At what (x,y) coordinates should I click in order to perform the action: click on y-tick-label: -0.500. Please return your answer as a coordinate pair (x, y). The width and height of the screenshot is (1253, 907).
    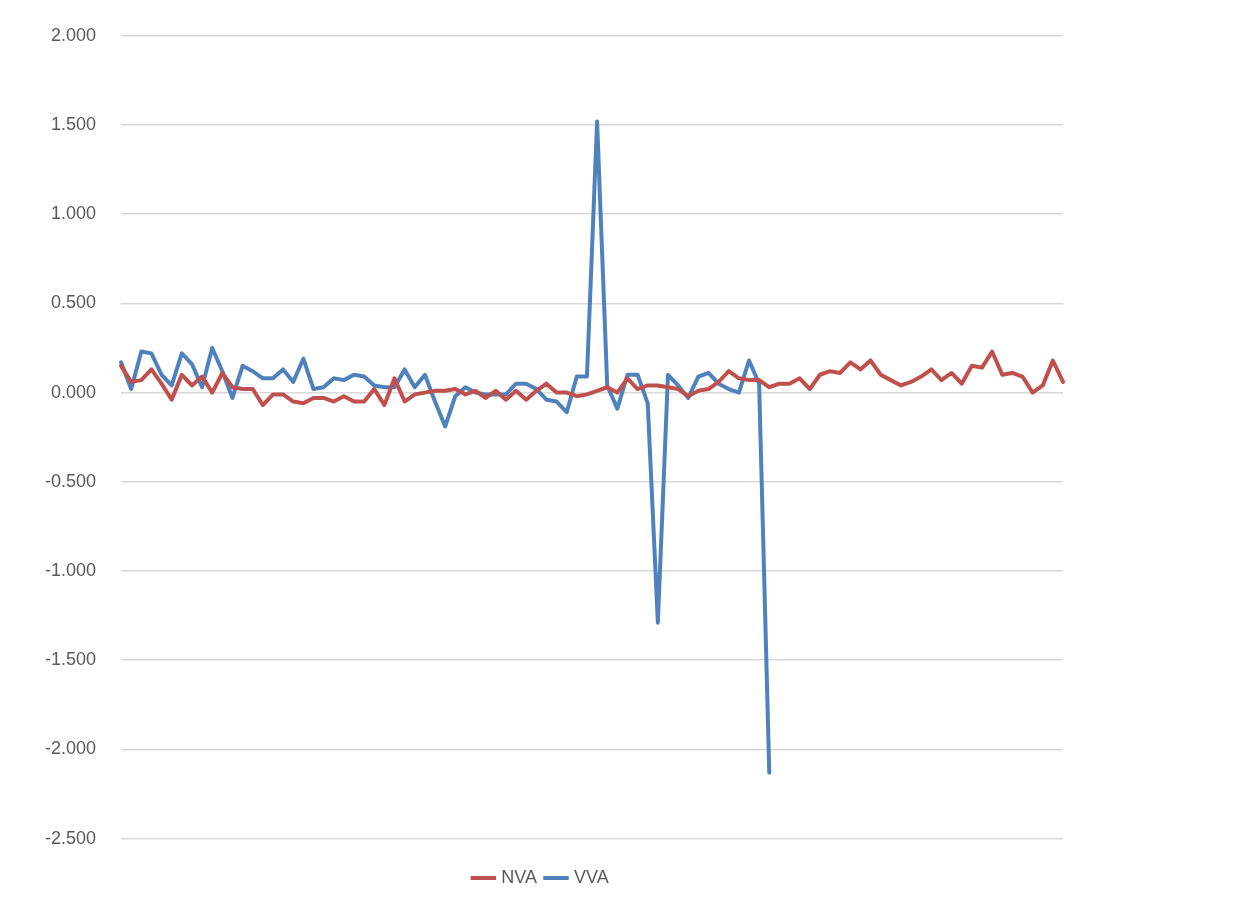
    Looking at the image, I should click on (70, 480).